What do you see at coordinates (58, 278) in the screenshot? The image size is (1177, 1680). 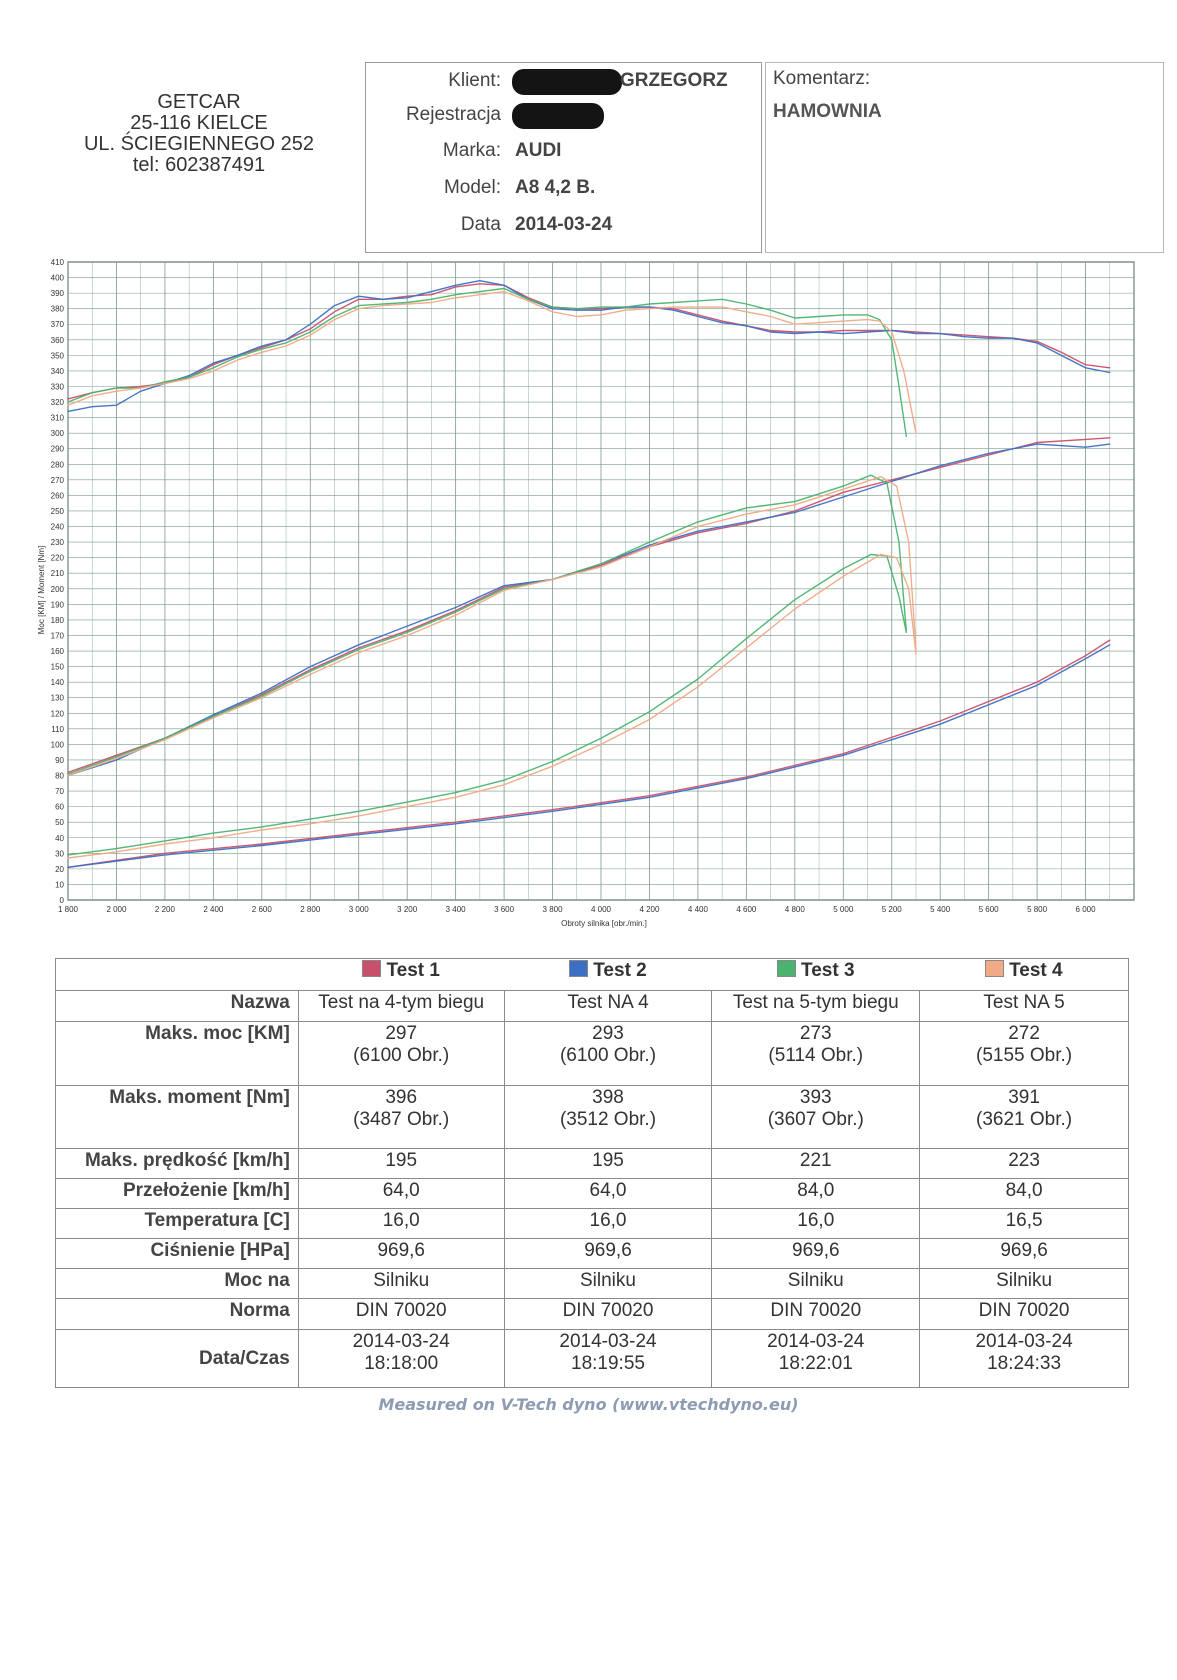 I see `y-tick-label: 400` at bounding box center [58, 278].